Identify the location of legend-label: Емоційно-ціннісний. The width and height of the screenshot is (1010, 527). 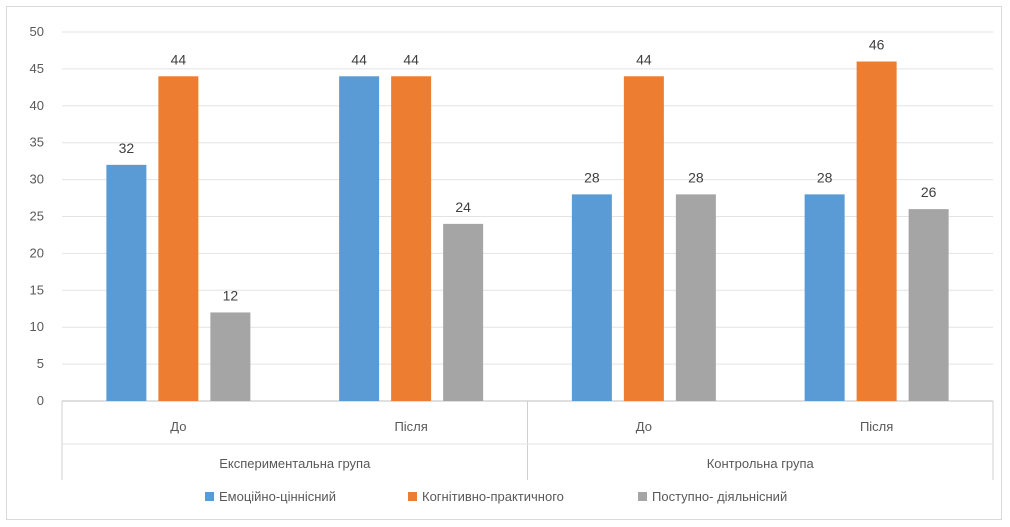
(277, 496).